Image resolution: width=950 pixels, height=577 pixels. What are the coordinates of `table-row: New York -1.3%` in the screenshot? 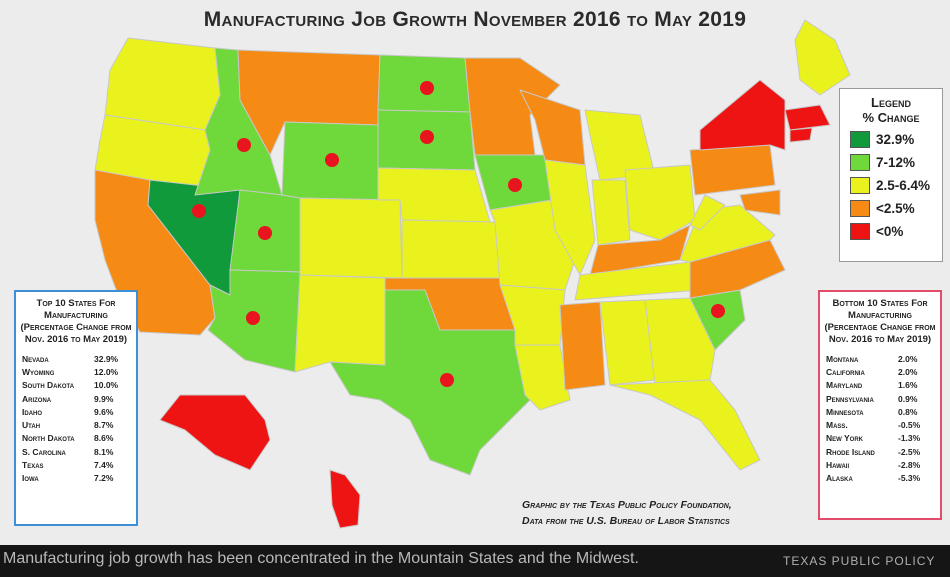 It's located at (880, 438).